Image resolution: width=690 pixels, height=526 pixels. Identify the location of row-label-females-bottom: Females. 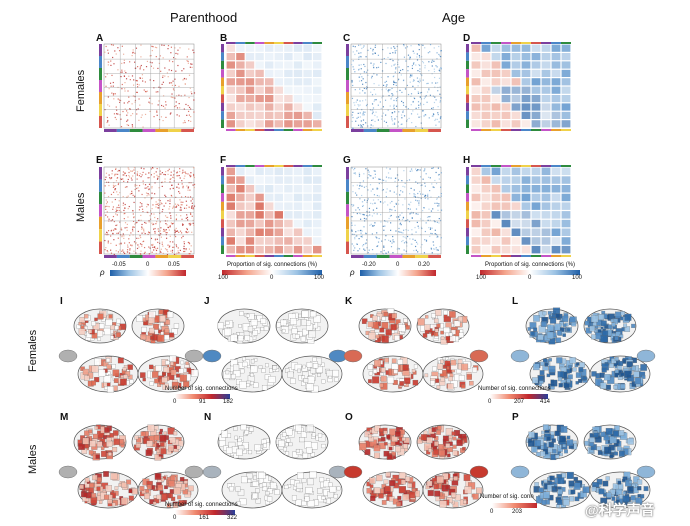
(33, 350).